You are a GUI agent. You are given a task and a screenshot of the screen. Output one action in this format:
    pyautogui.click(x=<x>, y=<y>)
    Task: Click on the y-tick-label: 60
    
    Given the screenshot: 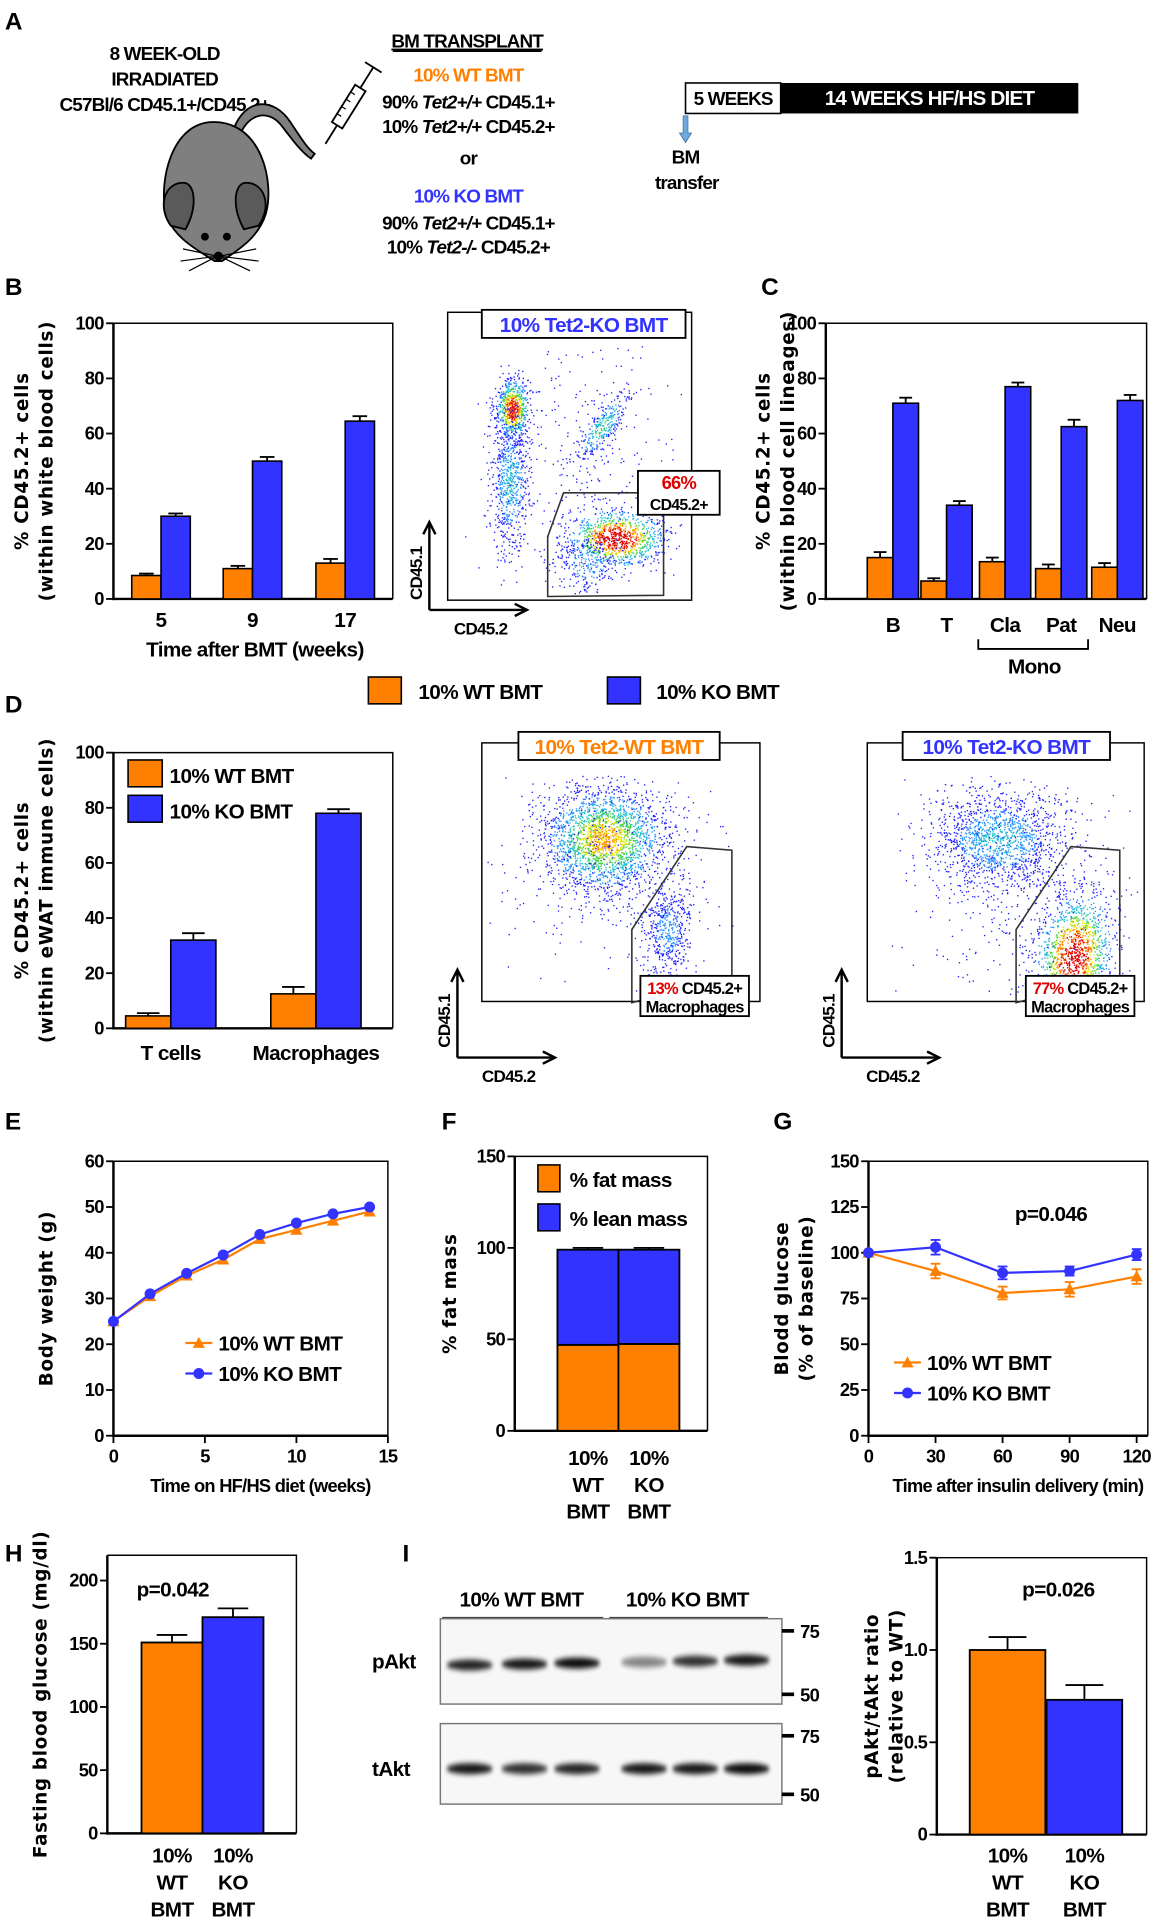 What is the action you would take?
    pyautogui.click(x=94, y=862)
    